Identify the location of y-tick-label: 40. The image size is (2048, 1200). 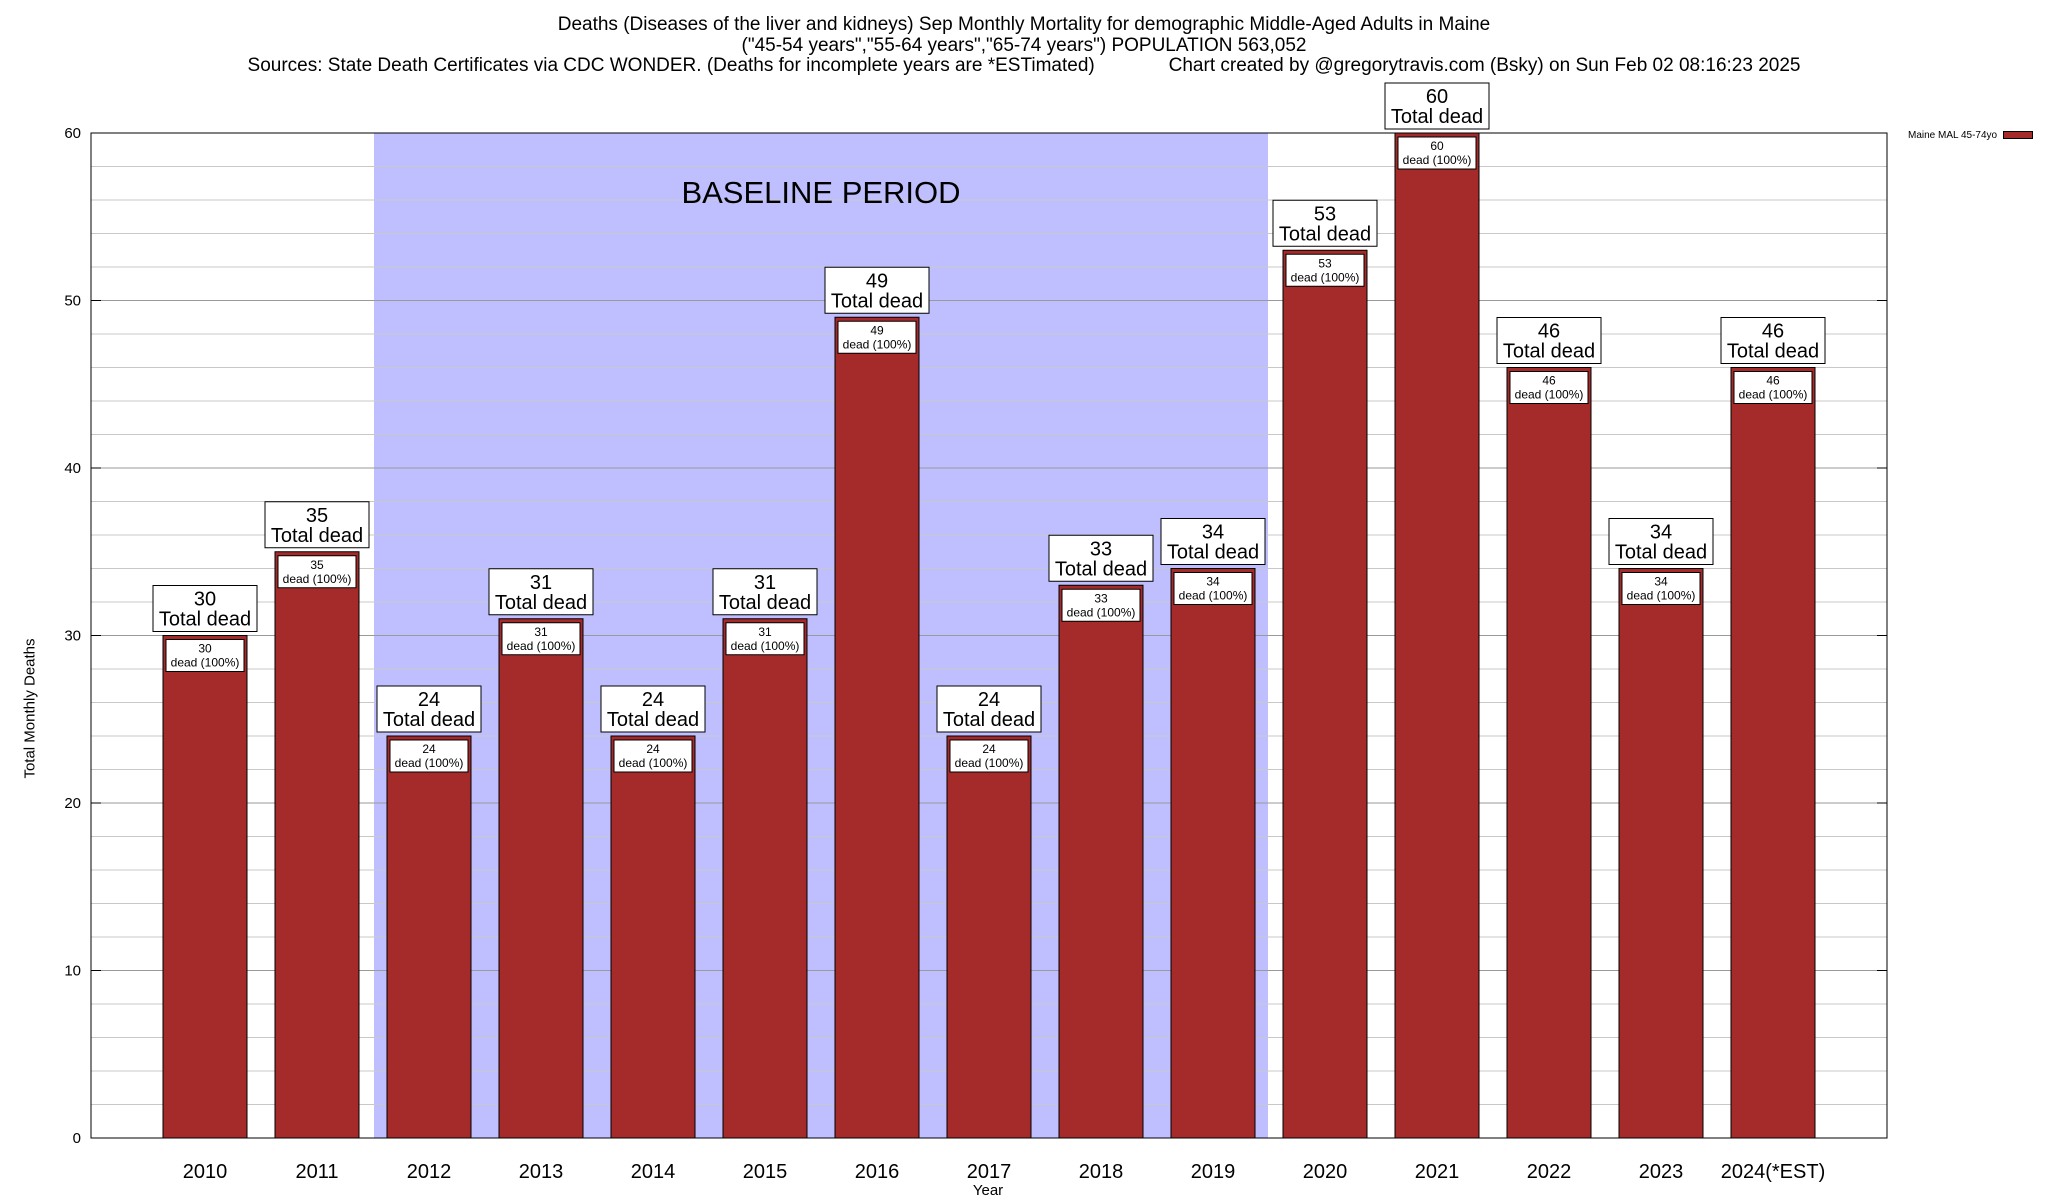
(72, 468).